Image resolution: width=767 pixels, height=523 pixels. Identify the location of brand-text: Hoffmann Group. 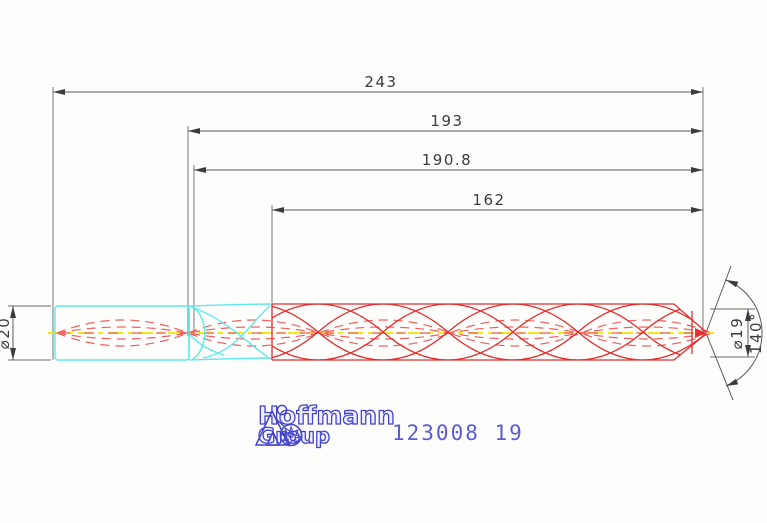
(326, 424).